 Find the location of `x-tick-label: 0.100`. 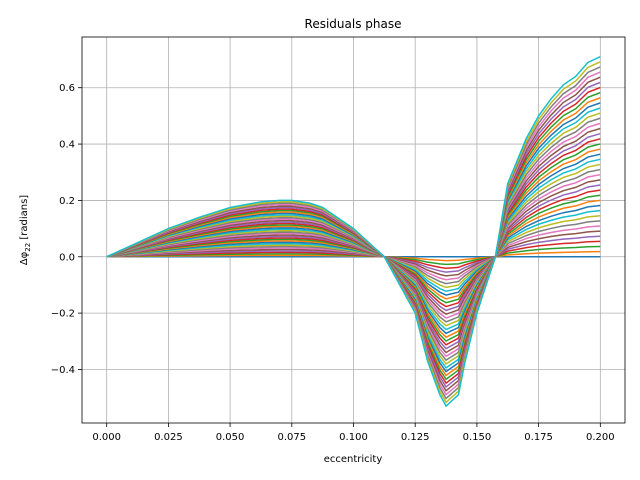

x-tick-label: 0.100 is located at coordinates (353, 437).